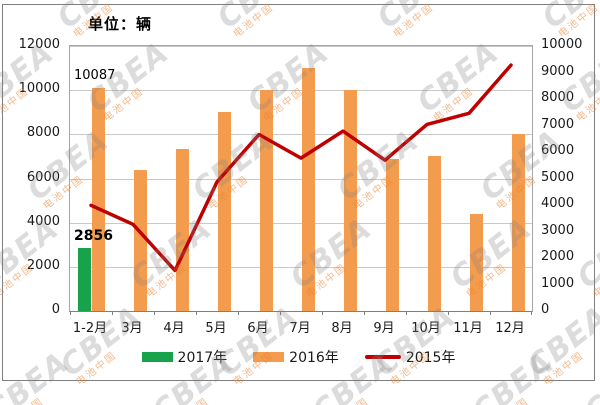 This screenshot has height=405, width=600. Describe the element at coordinates (545, 309) in the screenshot. I see `right-axis-tick-label: 0` at that location.